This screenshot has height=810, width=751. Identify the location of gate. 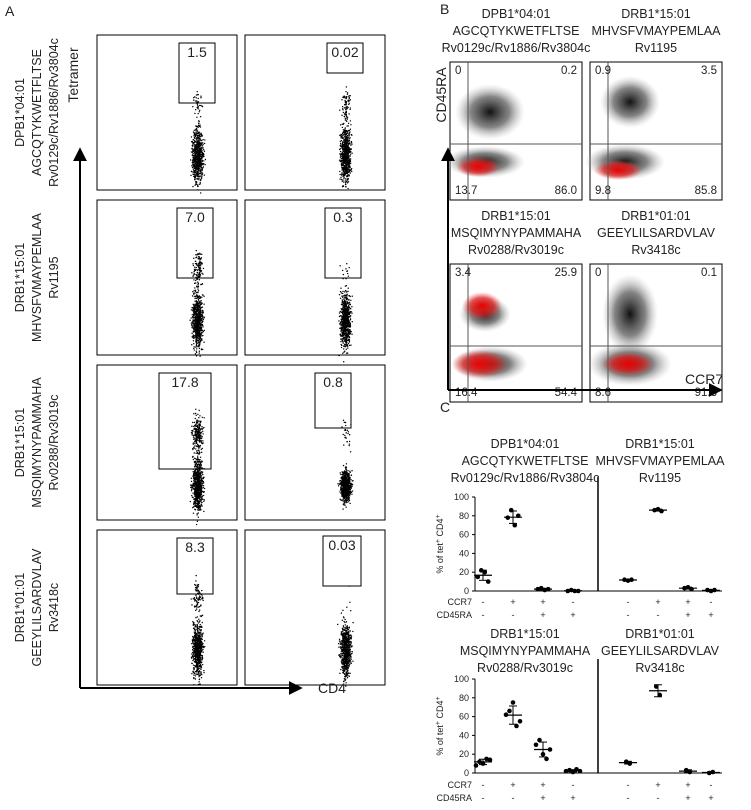
(345, 58).